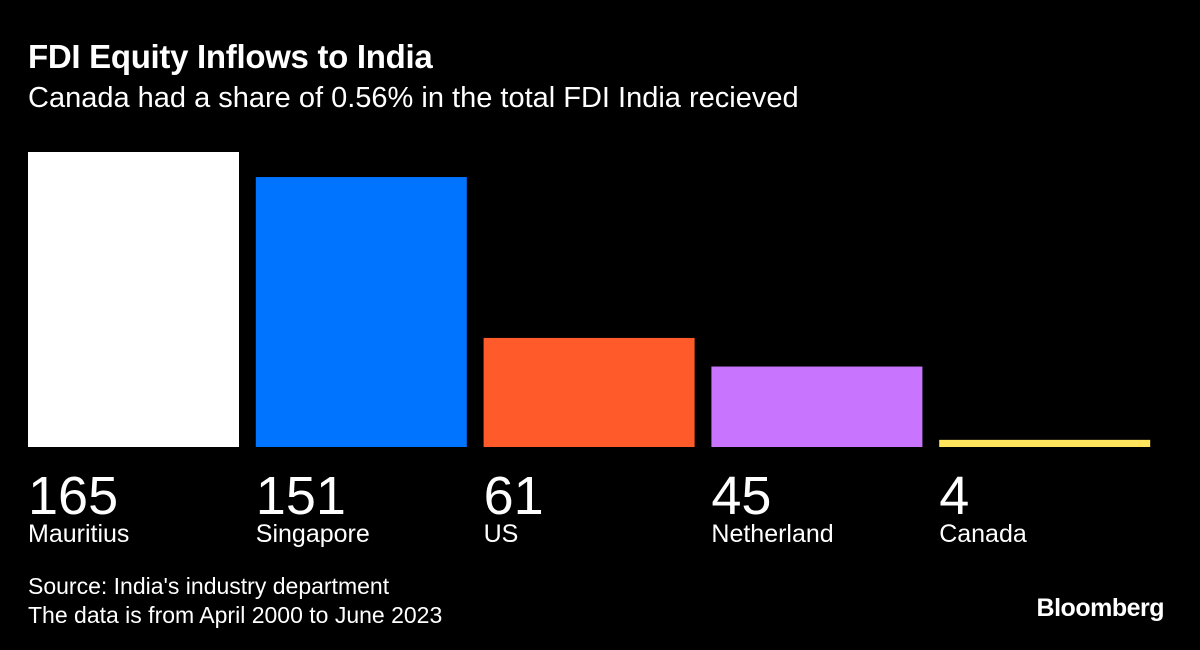 The height and width of the screenshot is (650, 1200). Describe the element at coordinates (1100, 608) in the screenshot. I see `bloomberg-logo: Bloomberg` at that location.